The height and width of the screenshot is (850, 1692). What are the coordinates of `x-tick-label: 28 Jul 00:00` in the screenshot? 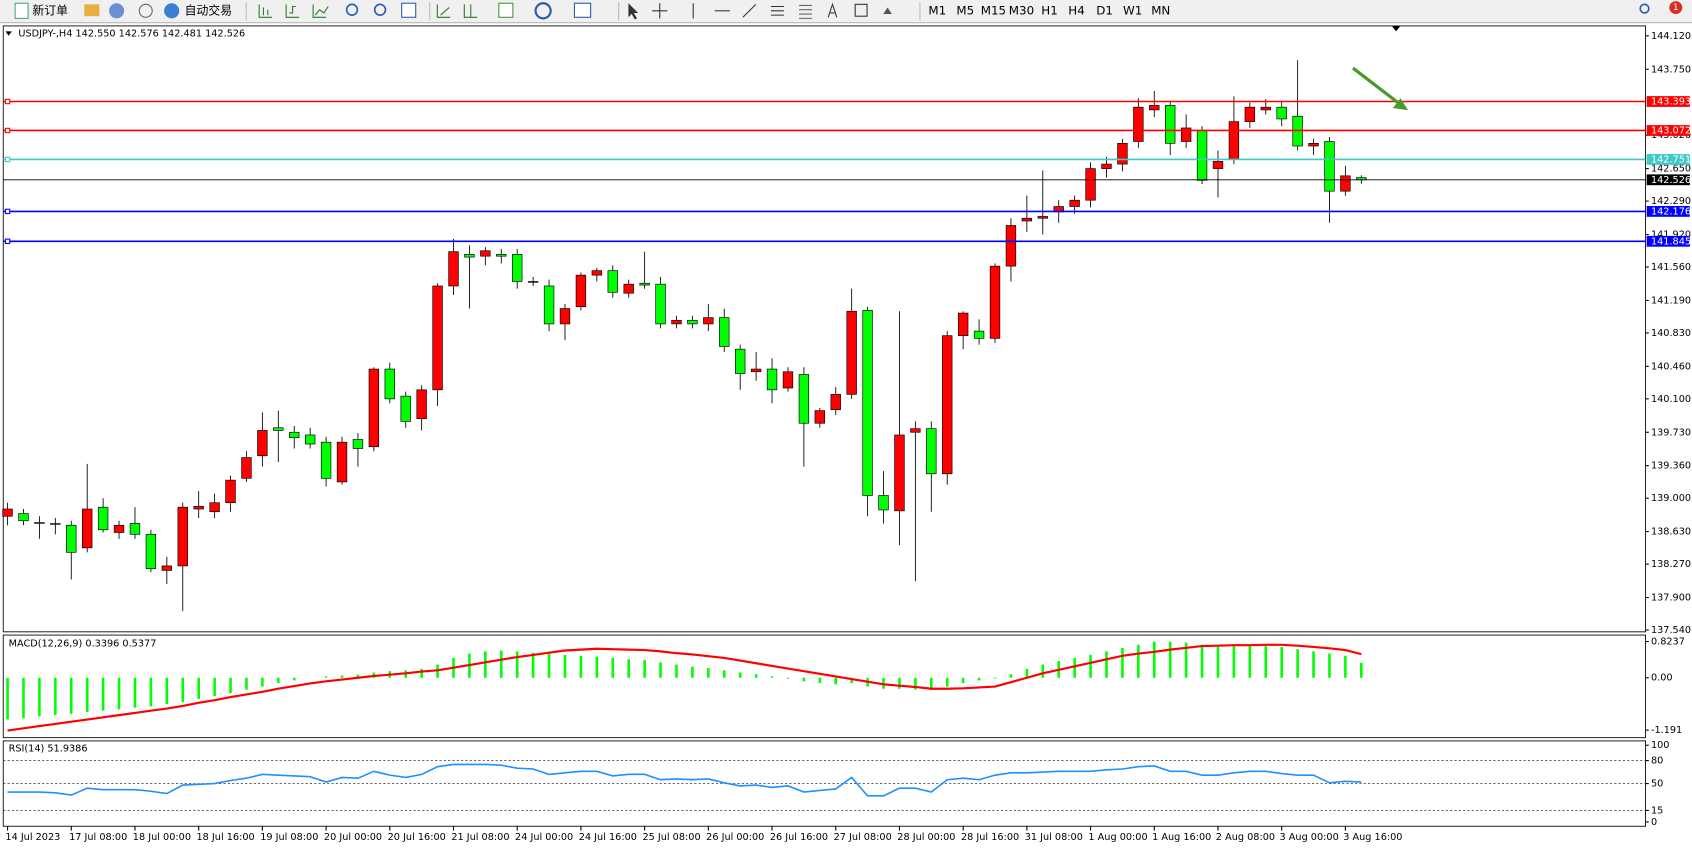 It's located at (926, 837).